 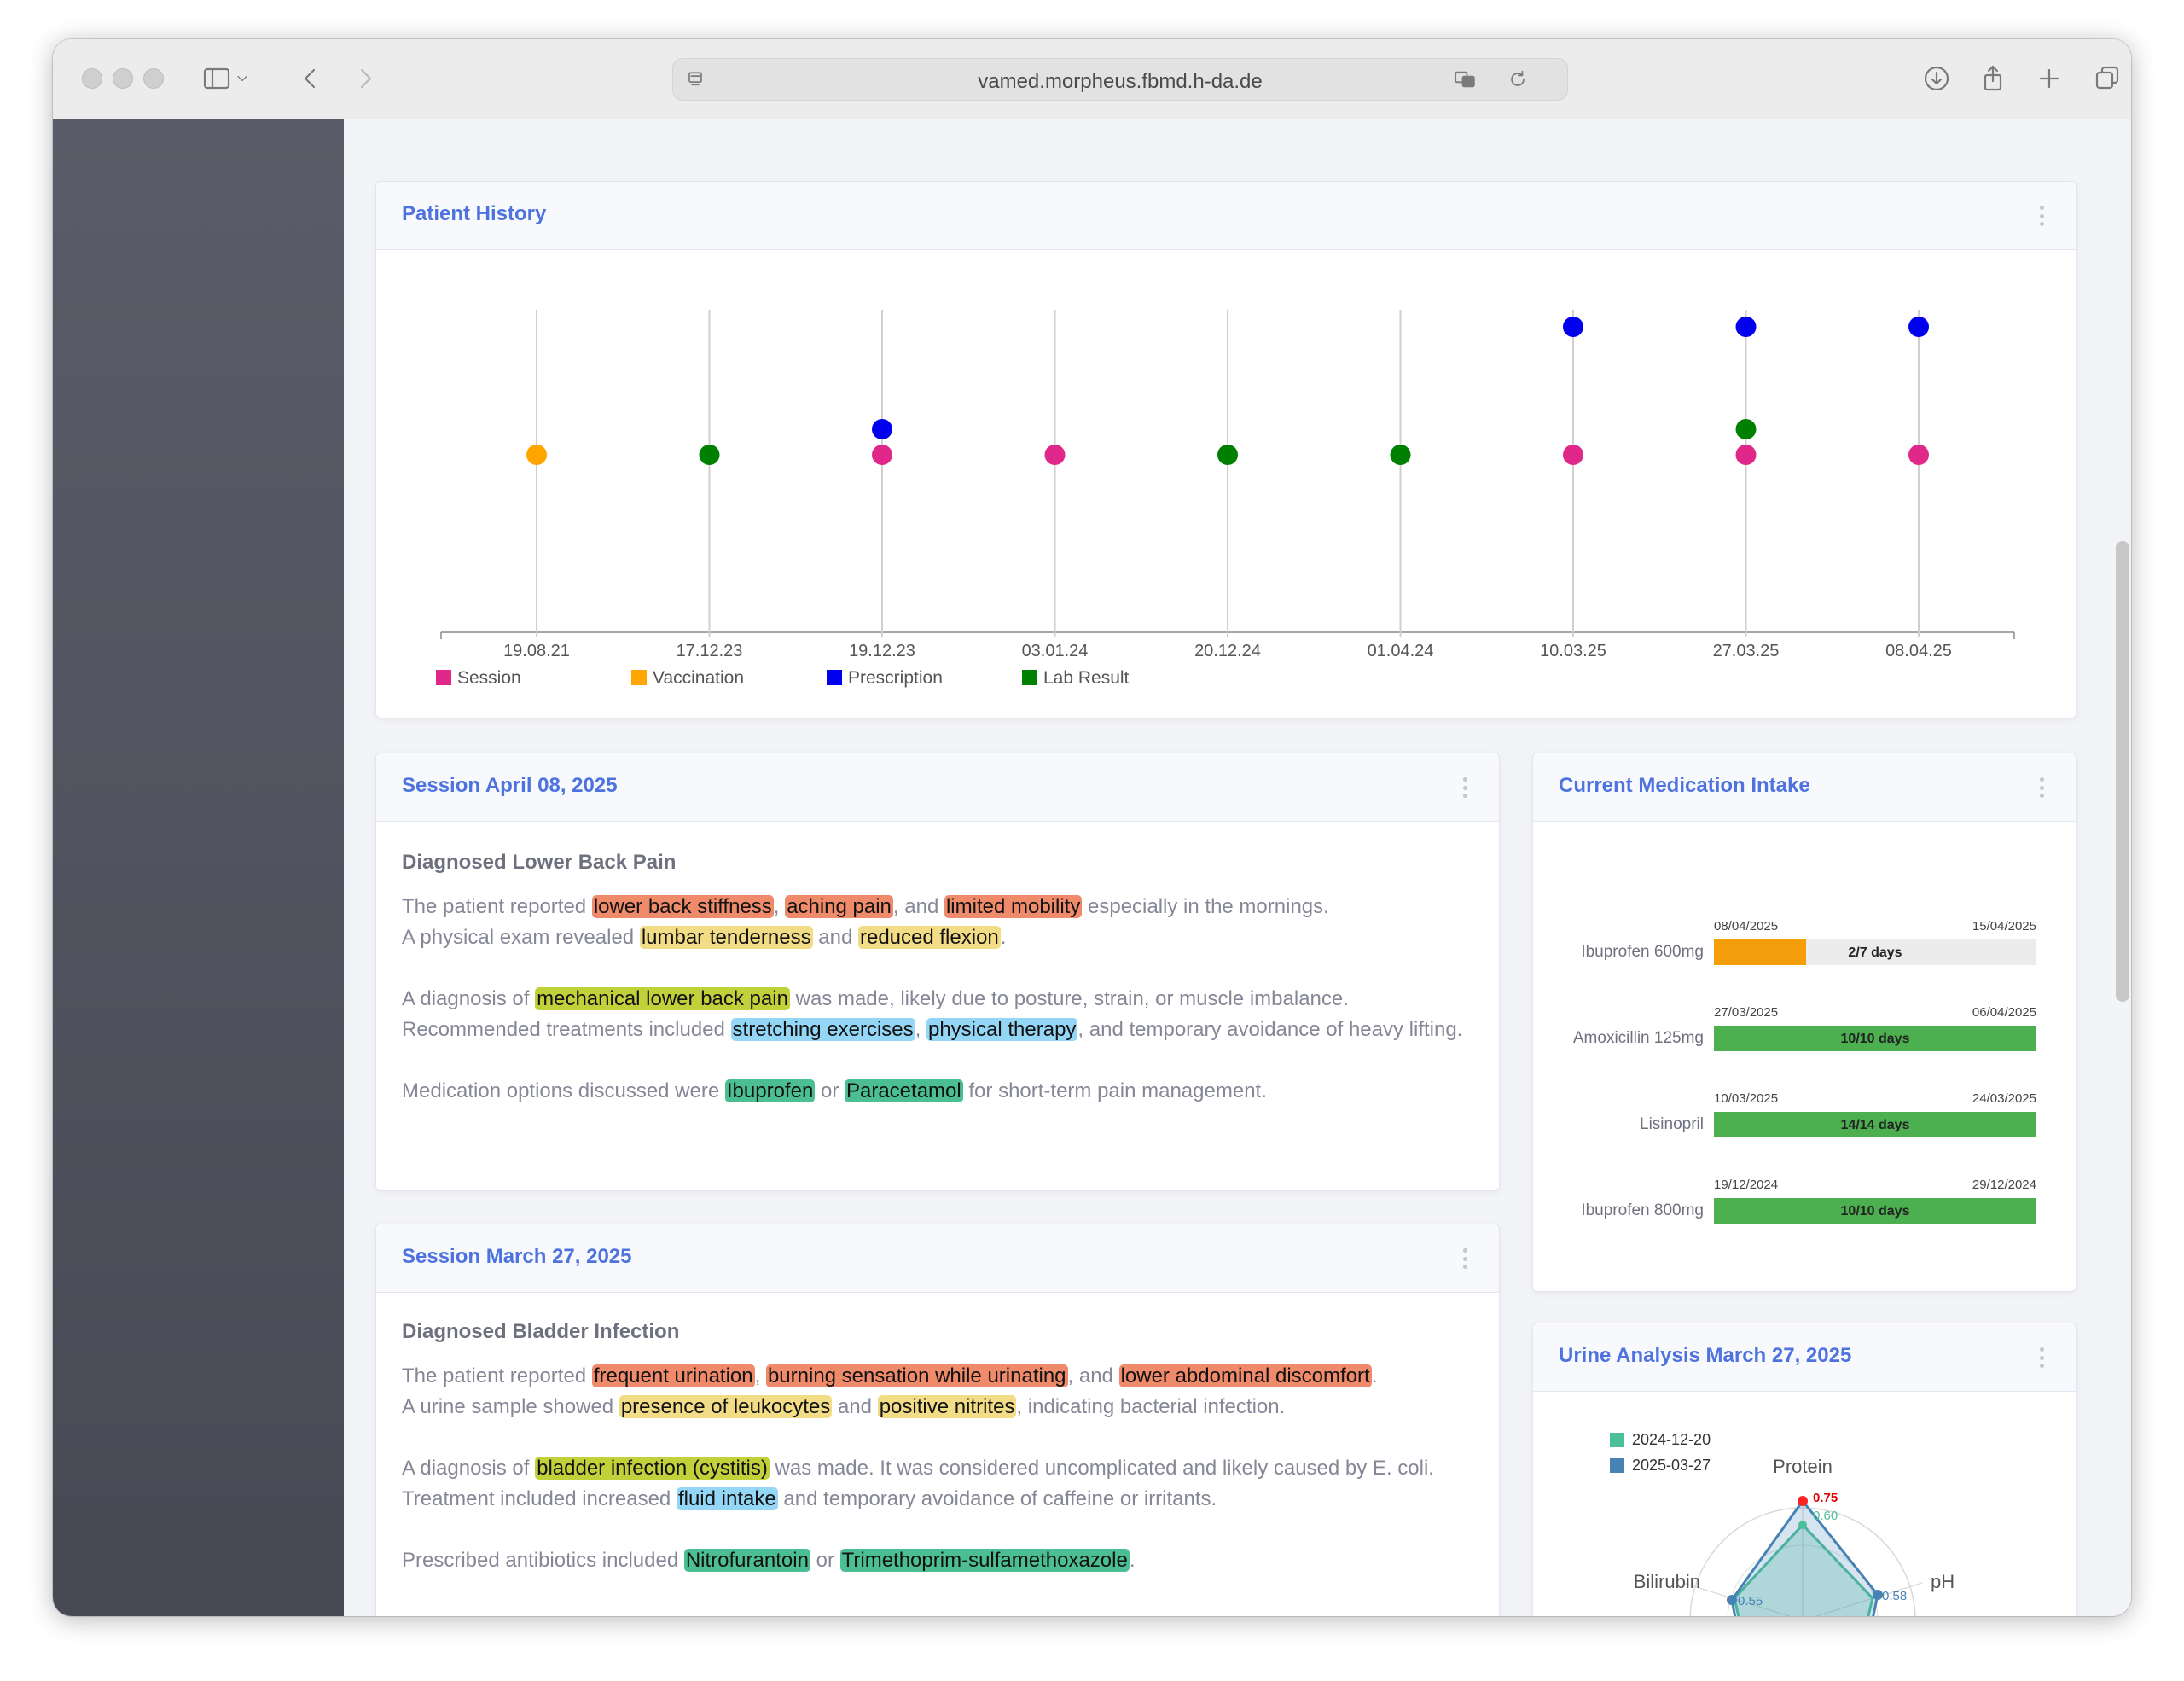 I want to click on symptom-highlight: frequent urination, so click(x=673, y=1375).